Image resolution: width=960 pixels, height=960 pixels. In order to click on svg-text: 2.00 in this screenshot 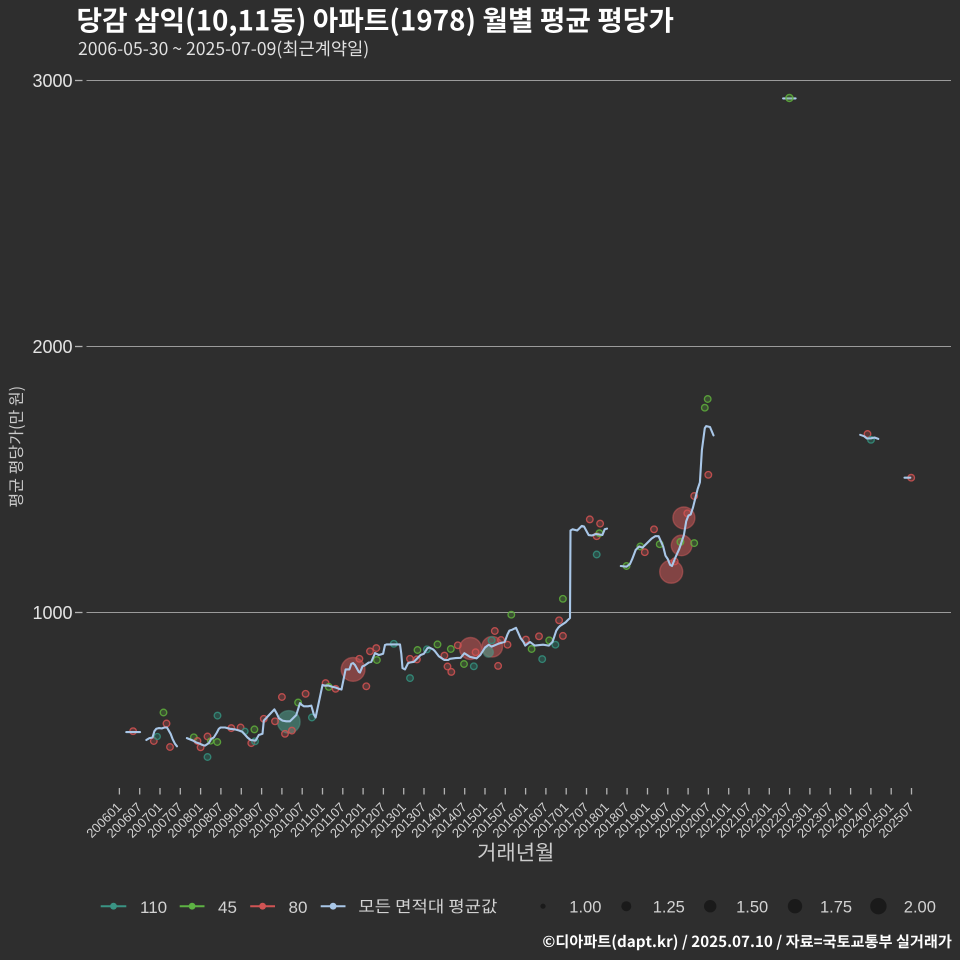, I will do `click(920, 908)`.